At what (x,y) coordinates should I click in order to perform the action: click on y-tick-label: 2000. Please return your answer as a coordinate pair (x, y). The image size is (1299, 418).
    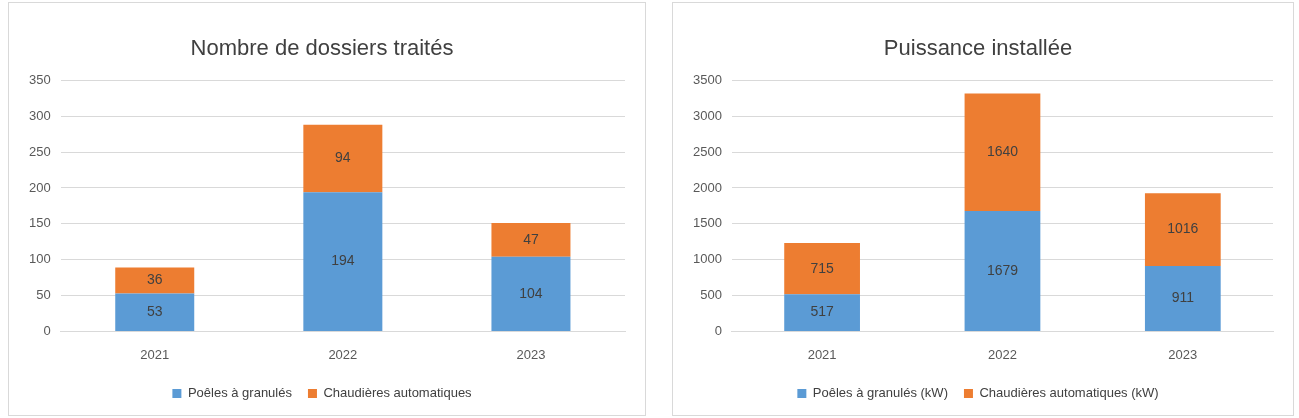
    Looking at the image, I should click on (707, 187).